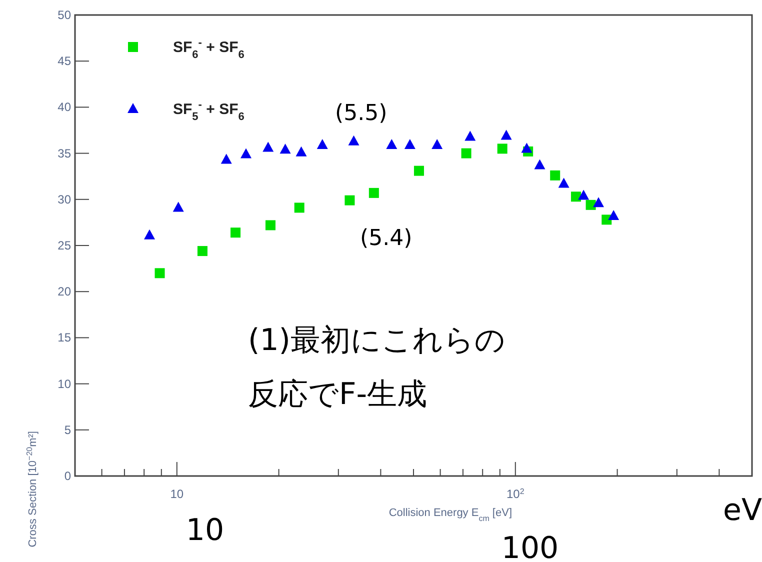 The image size is (762, 562). Describe the element at coordinates (515, 493) in the screenshot. I see `x-tick-label: 10$^{2}$` at that location.